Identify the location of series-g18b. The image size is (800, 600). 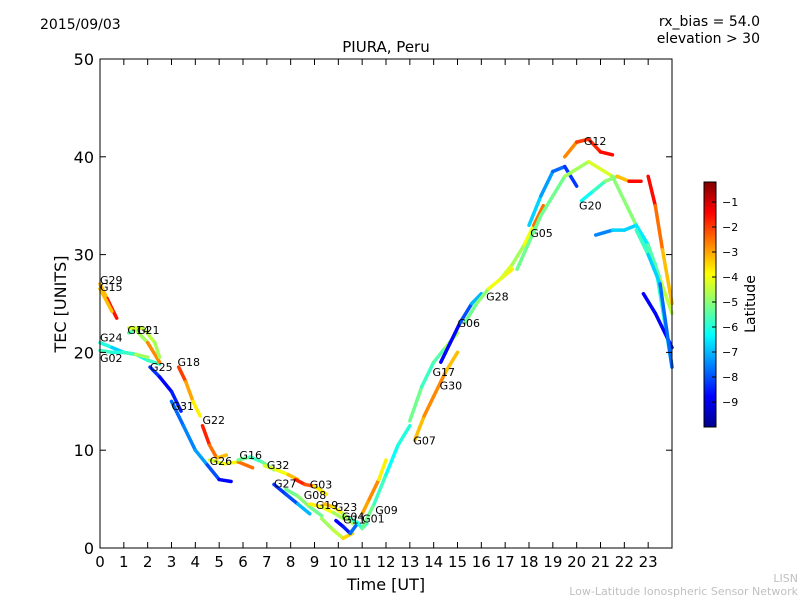
(654, 298).